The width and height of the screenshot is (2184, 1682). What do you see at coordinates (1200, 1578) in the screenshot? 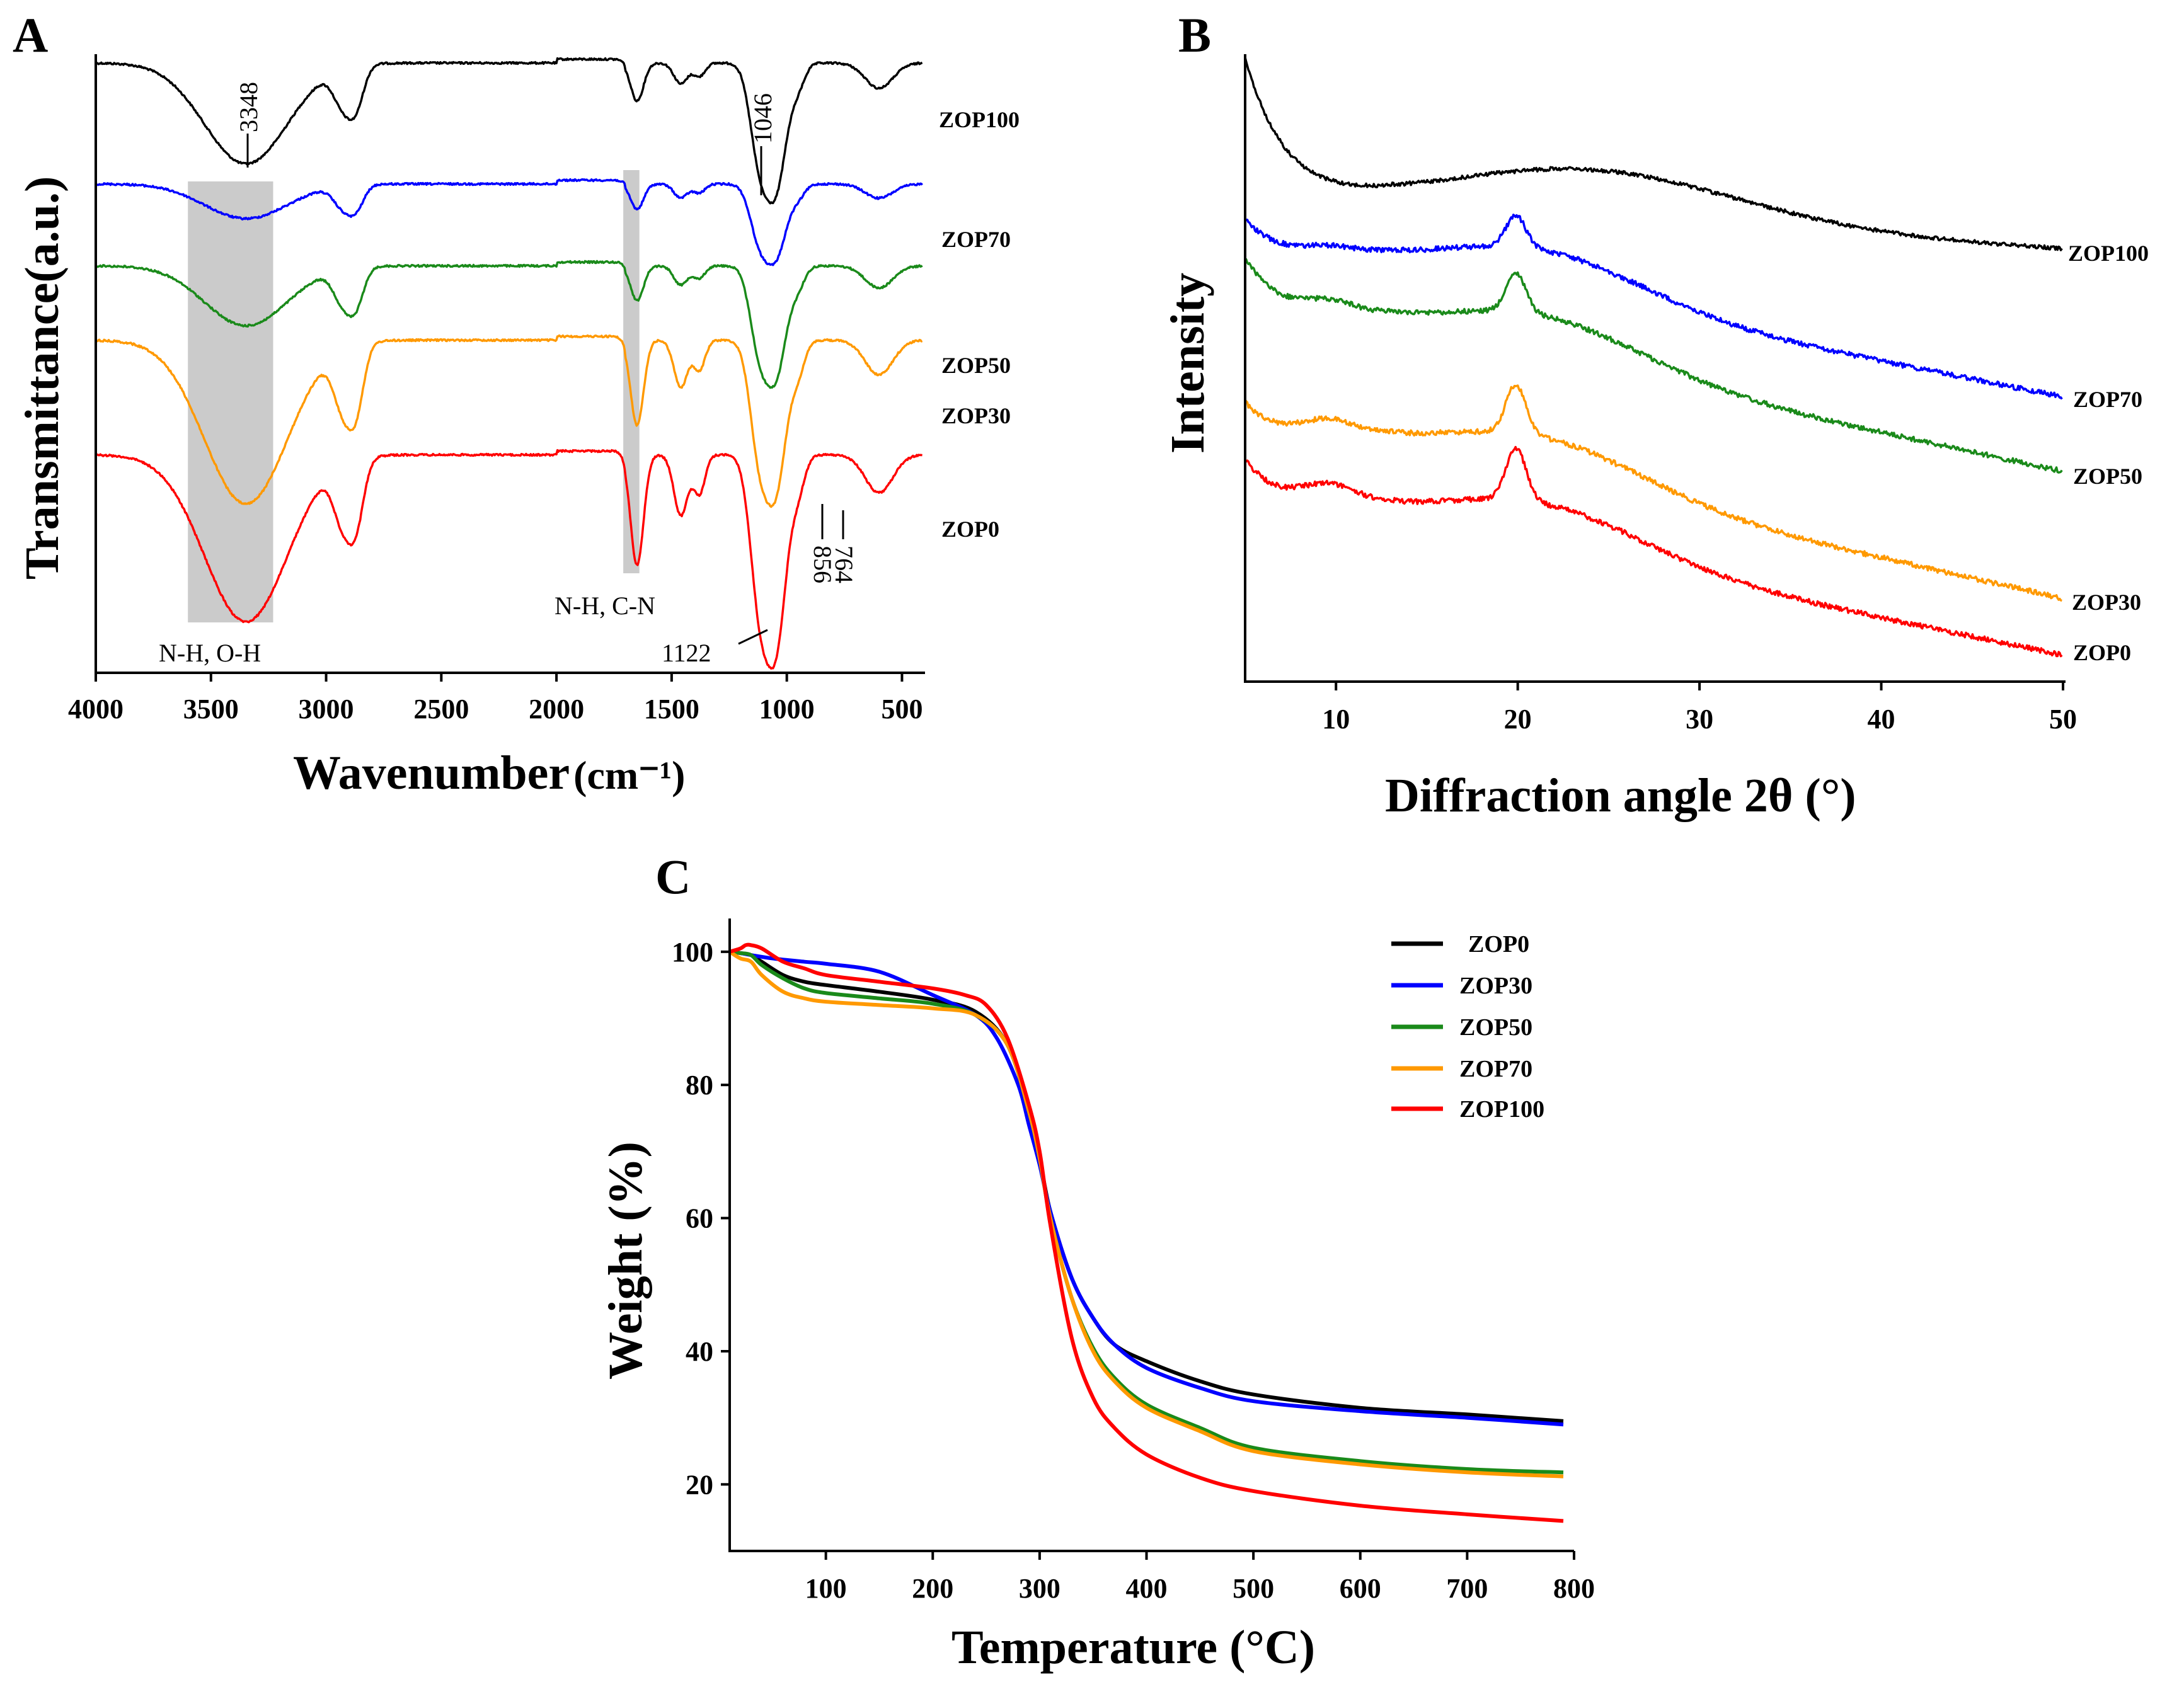
I see `tga-x-ticks: 100 200 300 400 500 600 700 800` at bounding box center [1200, 1578].